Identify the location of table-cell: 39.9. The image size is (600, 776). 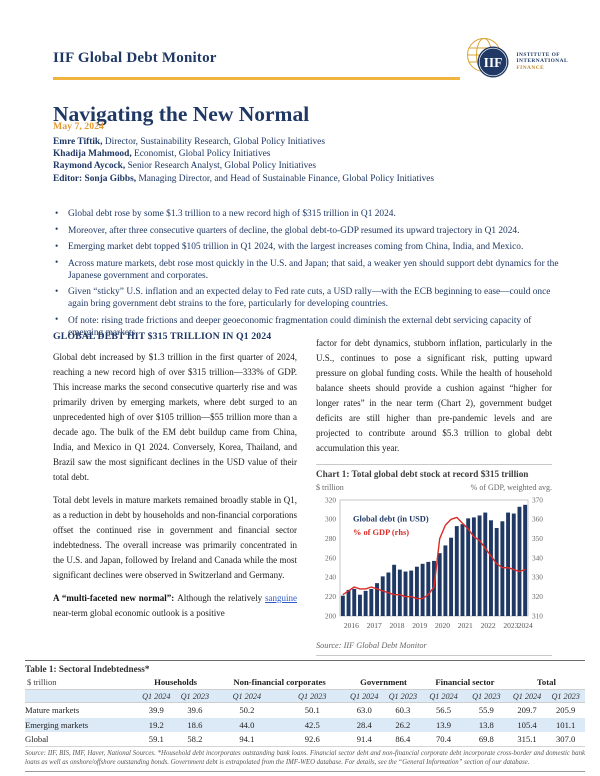
(156, 710).